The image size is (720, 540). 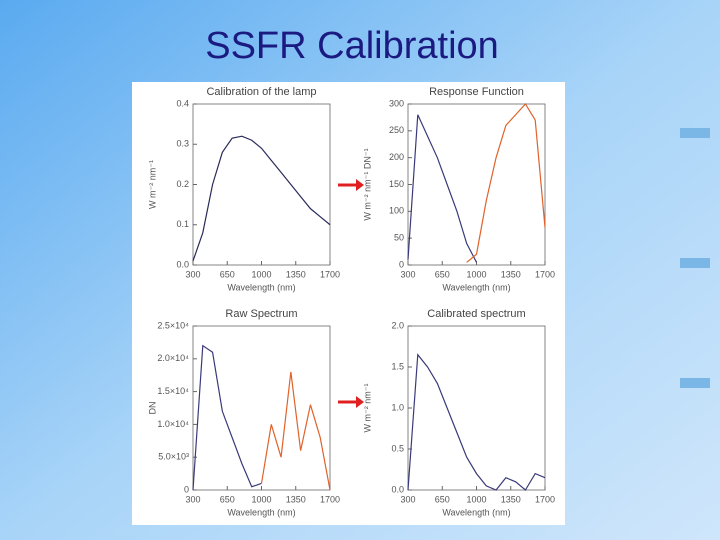 I want to click on y-tick-label: 2.0×10⁴, so click(x=173, y=358).